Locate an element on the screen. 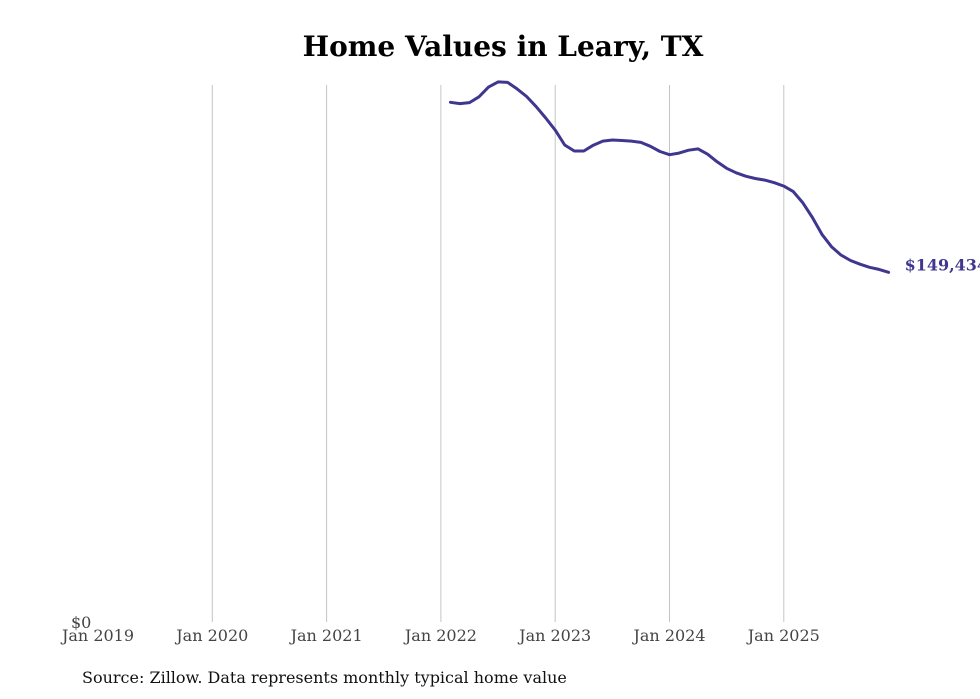  series-lines is located at coordinates (669, 177).